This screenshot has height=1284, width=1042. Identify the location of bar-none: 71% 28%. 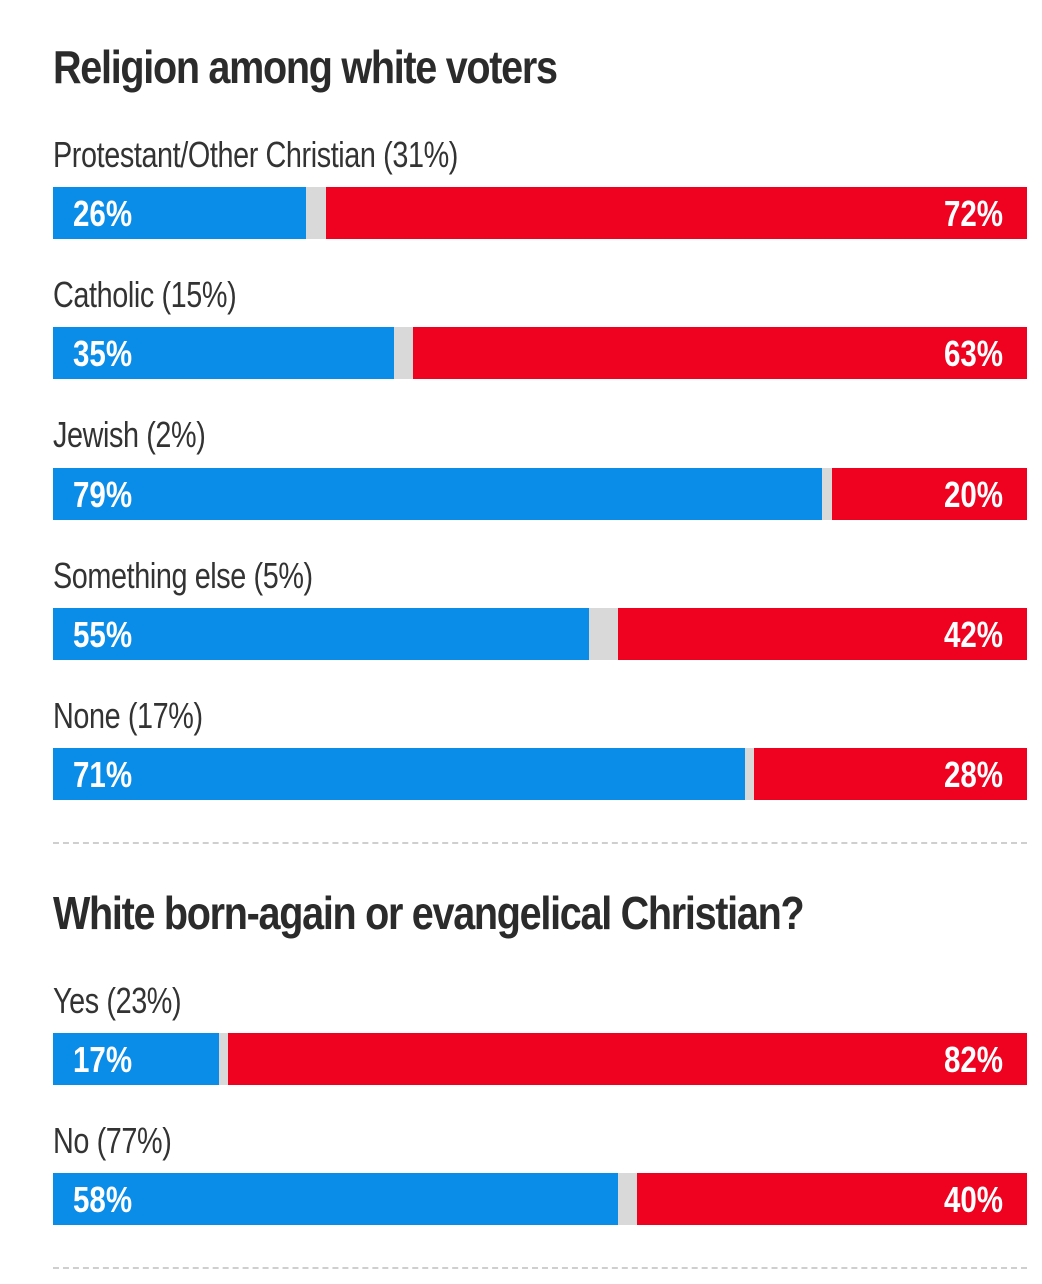
(540, 774).